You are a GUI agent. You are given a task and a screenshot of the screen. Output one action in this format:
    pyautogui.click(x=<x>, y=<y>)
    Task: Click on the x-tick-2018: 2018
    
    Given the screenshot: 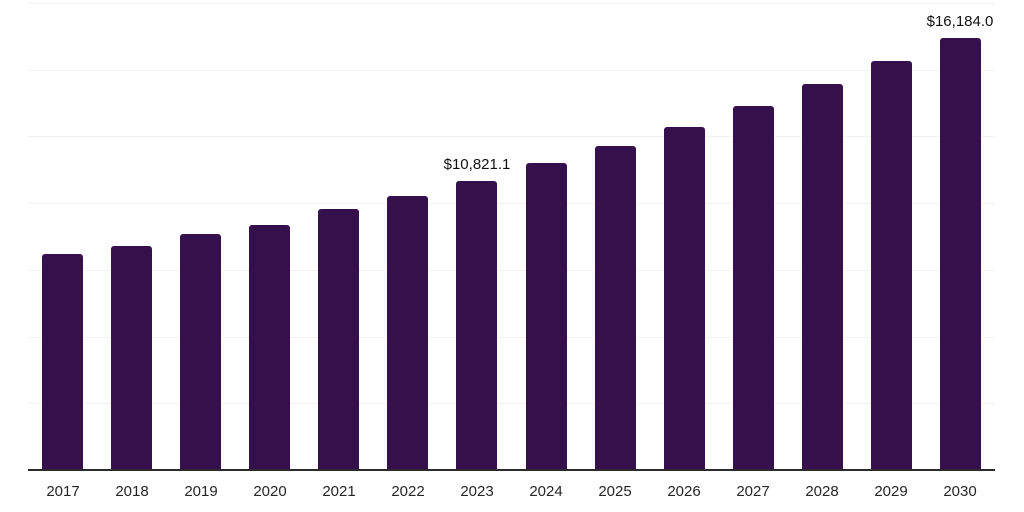 What is the action you would take?
    pyautogui.click(x=132, y=491)
    